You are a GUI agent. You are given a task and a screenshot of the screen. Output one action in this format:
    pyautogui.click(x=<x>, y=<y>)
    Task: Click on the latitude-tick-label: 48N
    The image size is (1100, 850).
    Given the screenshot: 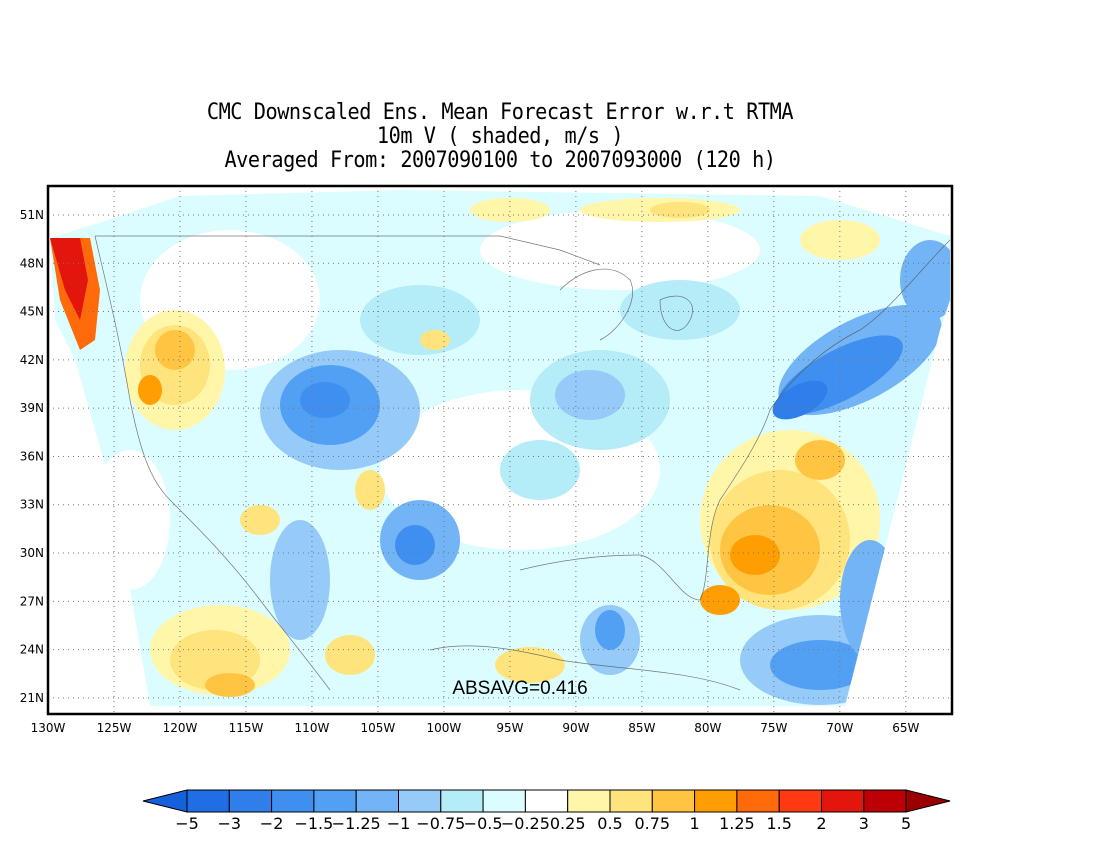 What is the action you would take?
    pyautogui.click(x=32, y=263)
    